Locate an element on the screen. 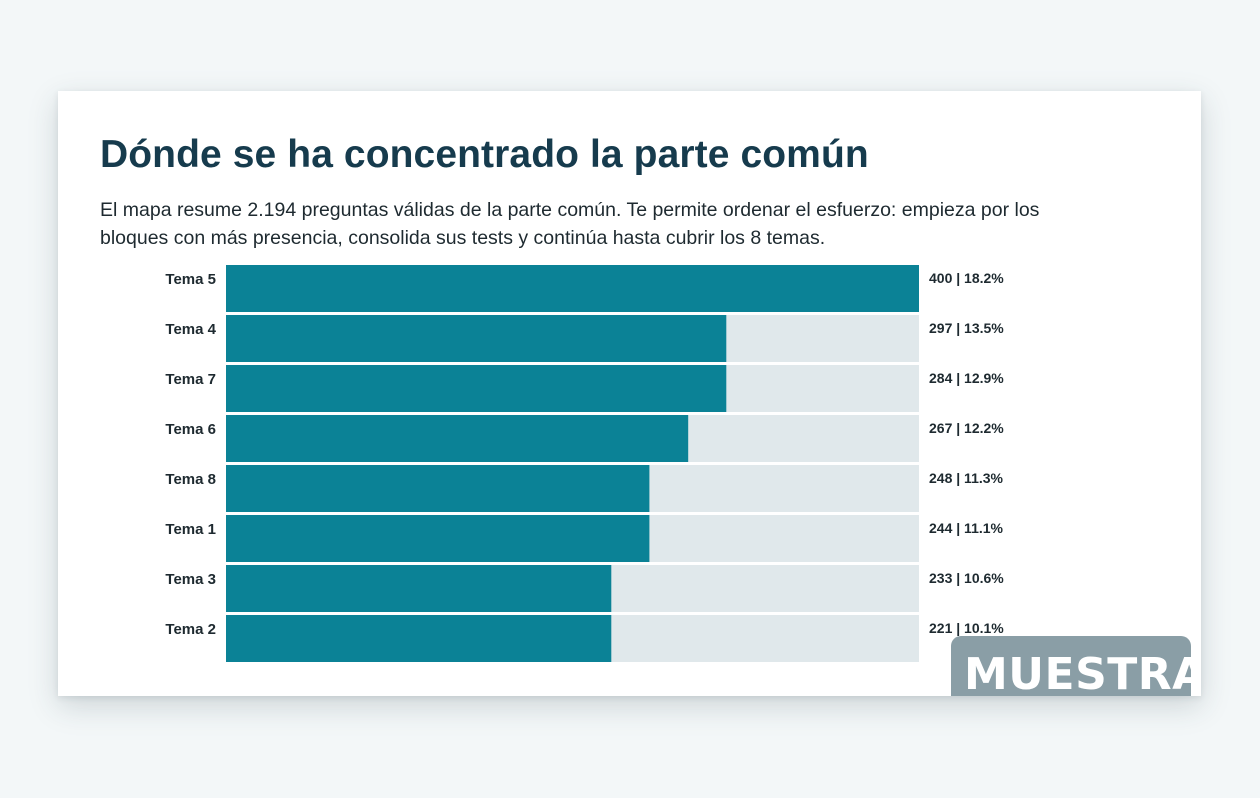 Image resolution: width=1260 pixels, height=798 pixels. value-label: 297 | 13.5% is located at coordinates (966, 328).